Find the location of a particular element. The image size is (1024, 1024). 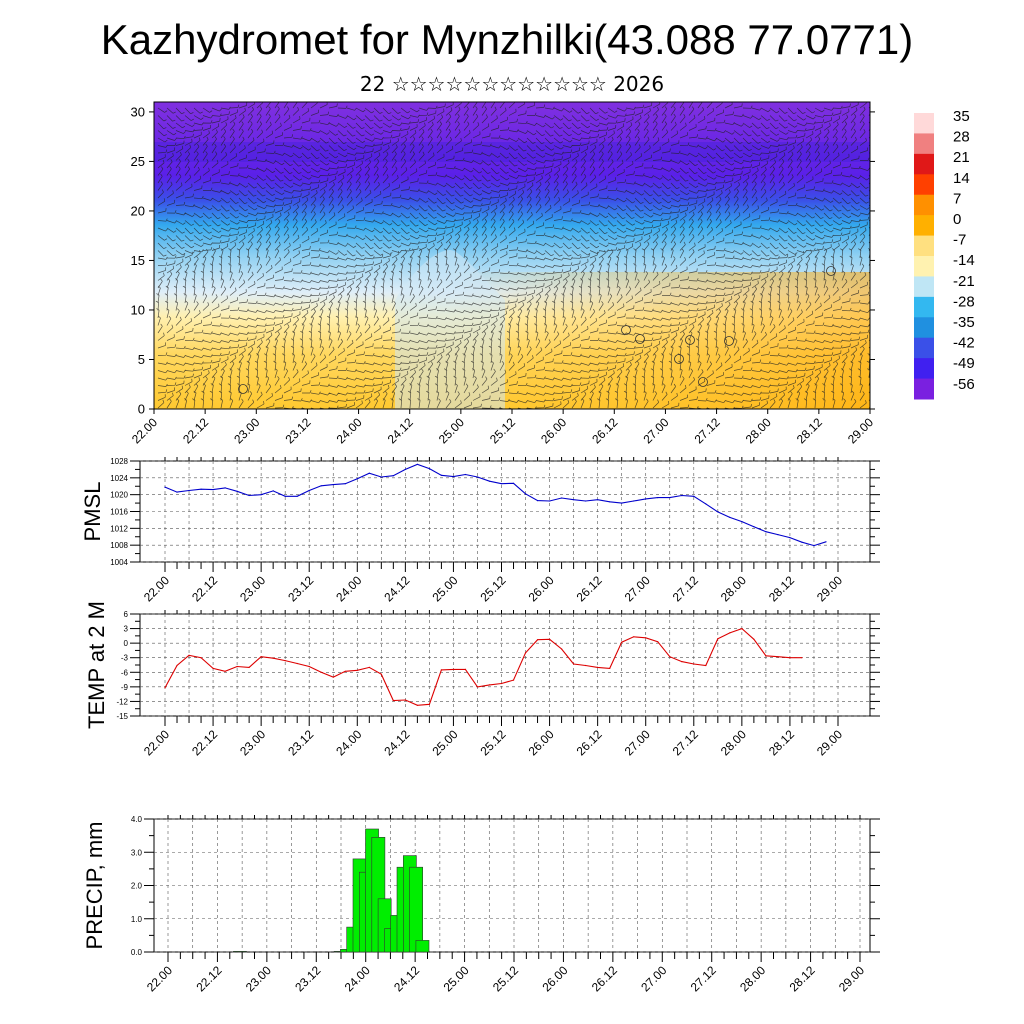

x-tick-label: 25.00 is located at coordinates (444, 742).